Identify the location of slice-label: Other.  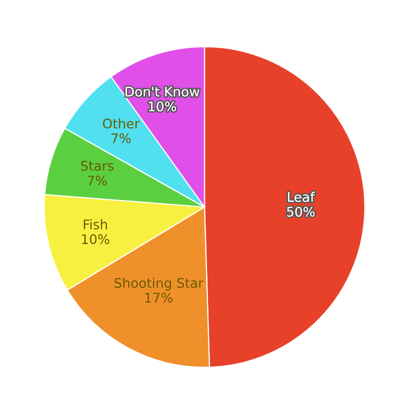
(121, 123).